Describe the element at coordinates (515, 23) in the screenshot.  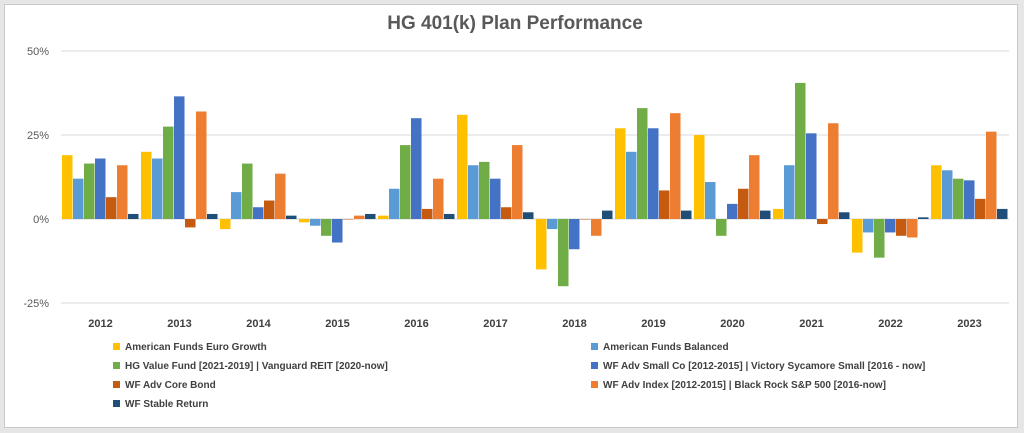
I see `chart-title: HG 401(k) Plan Performance` at that location.